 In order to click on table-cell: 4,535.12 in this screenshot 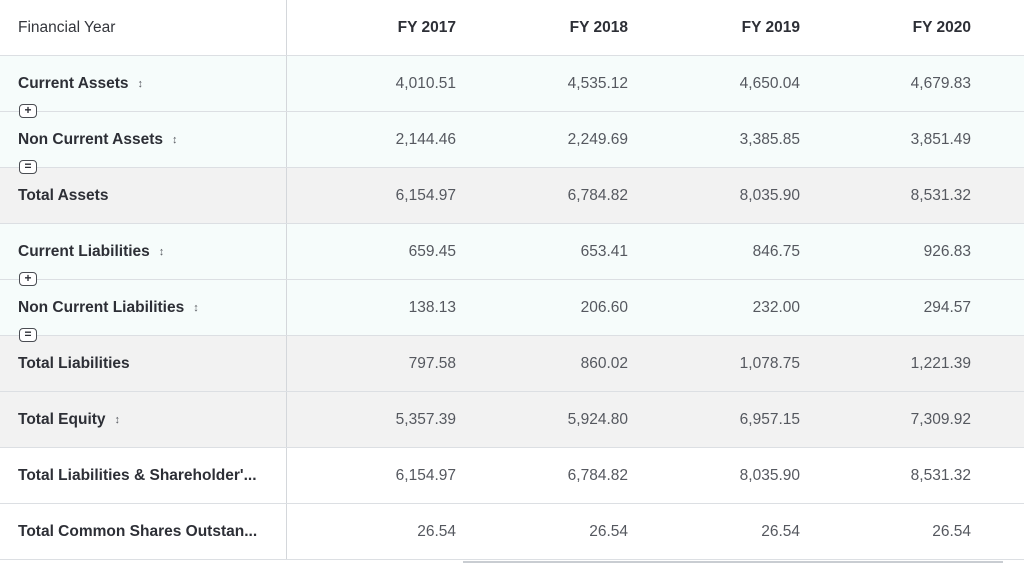, I will do `click(597, 83)`.